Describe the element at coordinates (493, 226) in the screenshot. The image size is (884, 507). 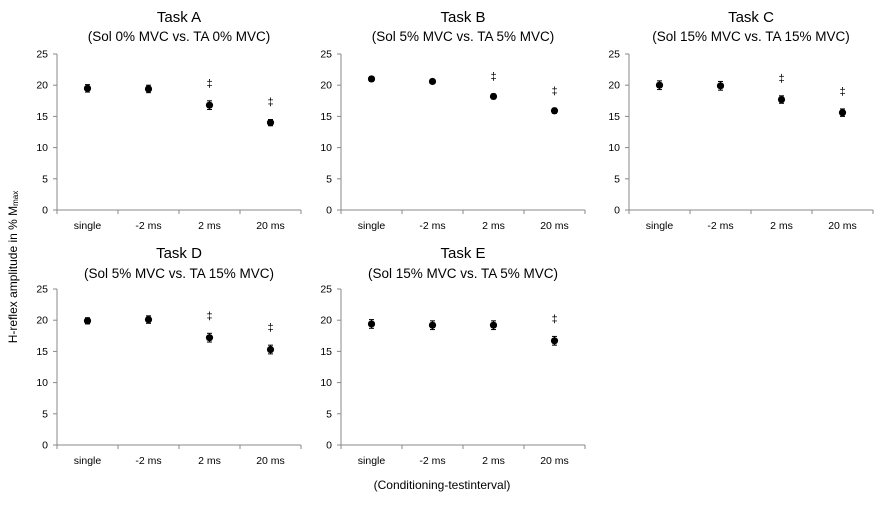
I see `task-b-x-tick-label: 2 ms` at that location.